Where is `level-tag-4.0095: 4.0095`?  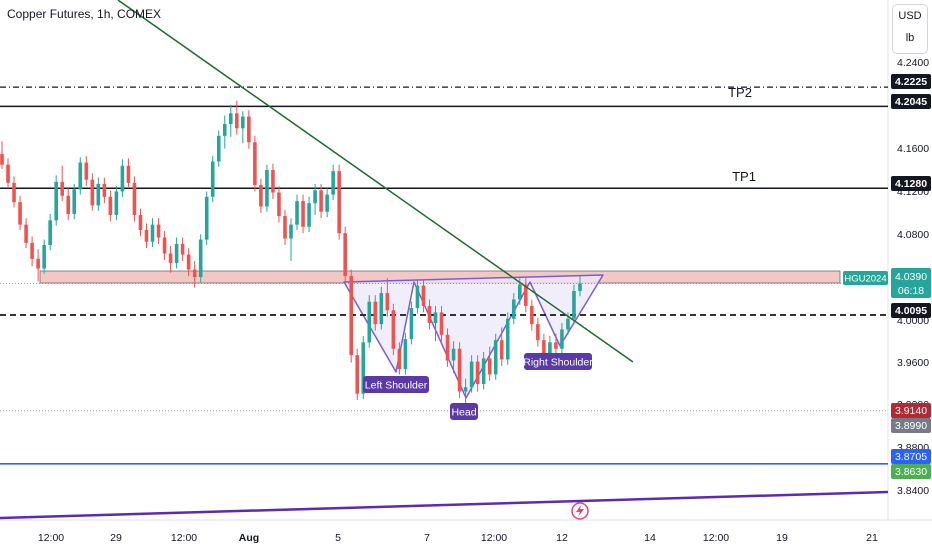
level-tag-4.0095: 4.0095 is located at coordinates (911, 310).